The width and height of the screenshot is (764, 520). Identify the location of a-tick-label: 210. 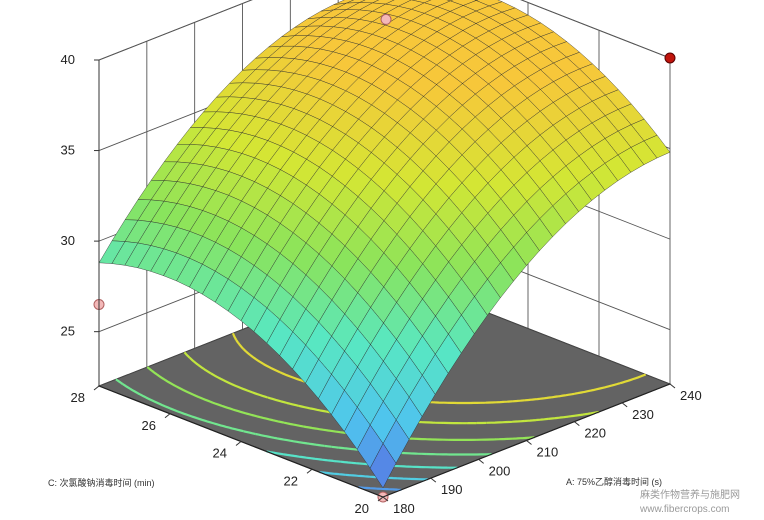
(548, 452).